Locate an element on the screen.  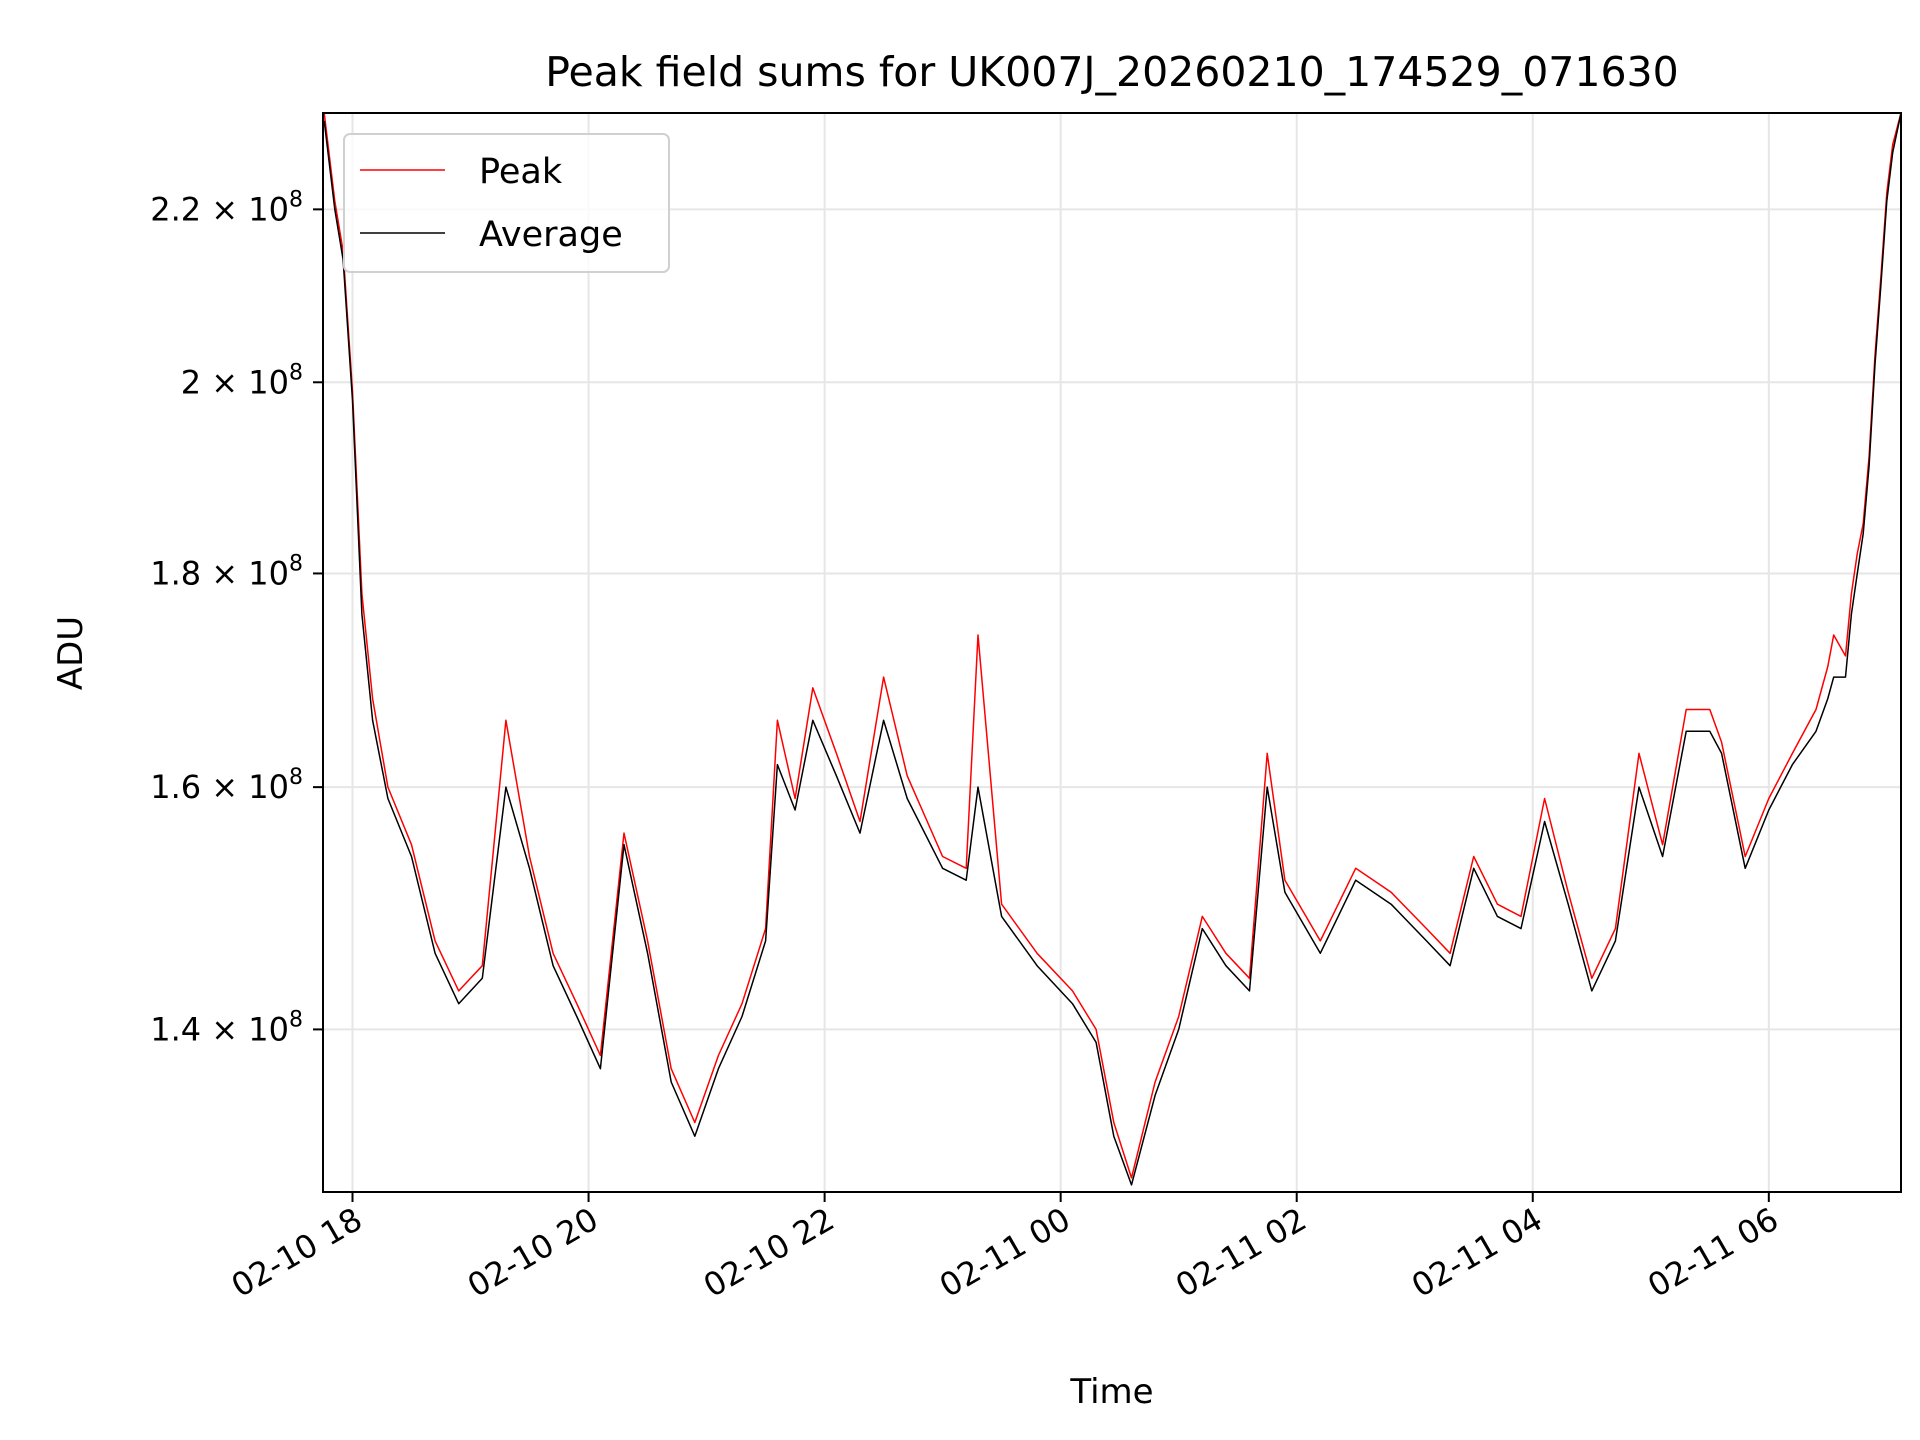
y-tick-label: 1.4 × 108 is located at coordinates (226, 1027).